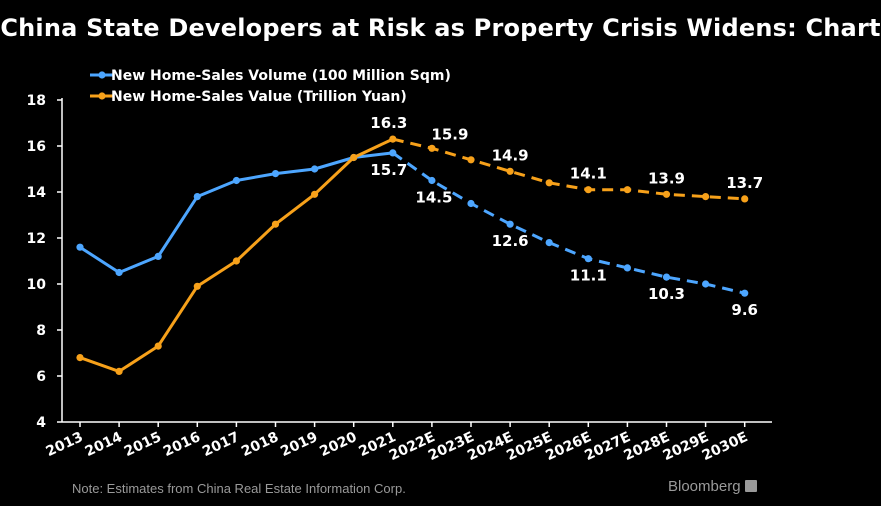  I want to click on x-tick-label: 2013, so click(65, 444).